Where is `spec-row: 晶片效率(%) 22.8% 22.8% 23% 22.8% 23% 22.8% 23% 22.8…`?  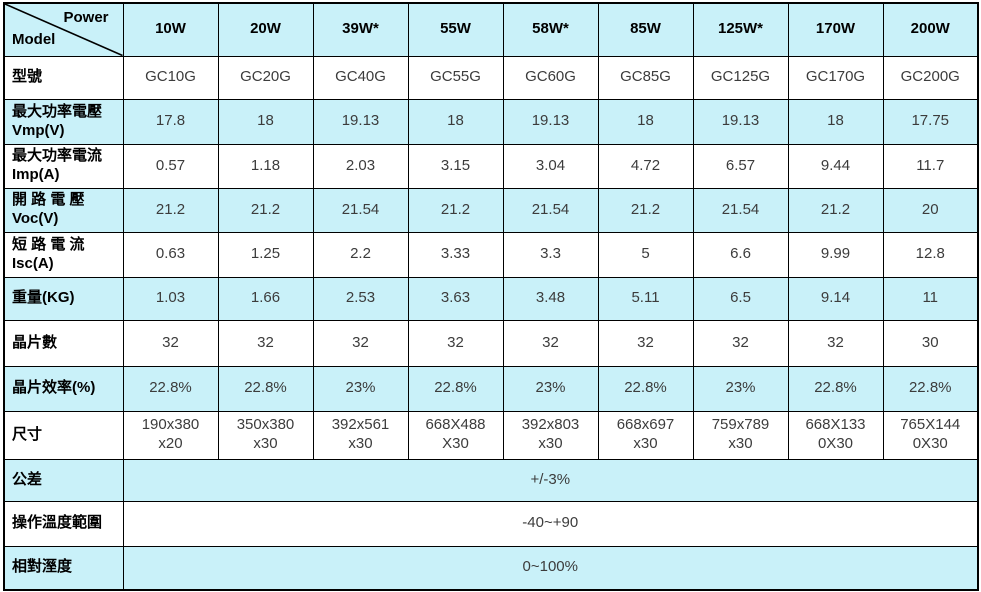 spec-row: 晶片效率(%) 22.8% 22.8% 23% 22.8% 23% 22.8% 23% 22.8… is located at coordinates (491, 388).